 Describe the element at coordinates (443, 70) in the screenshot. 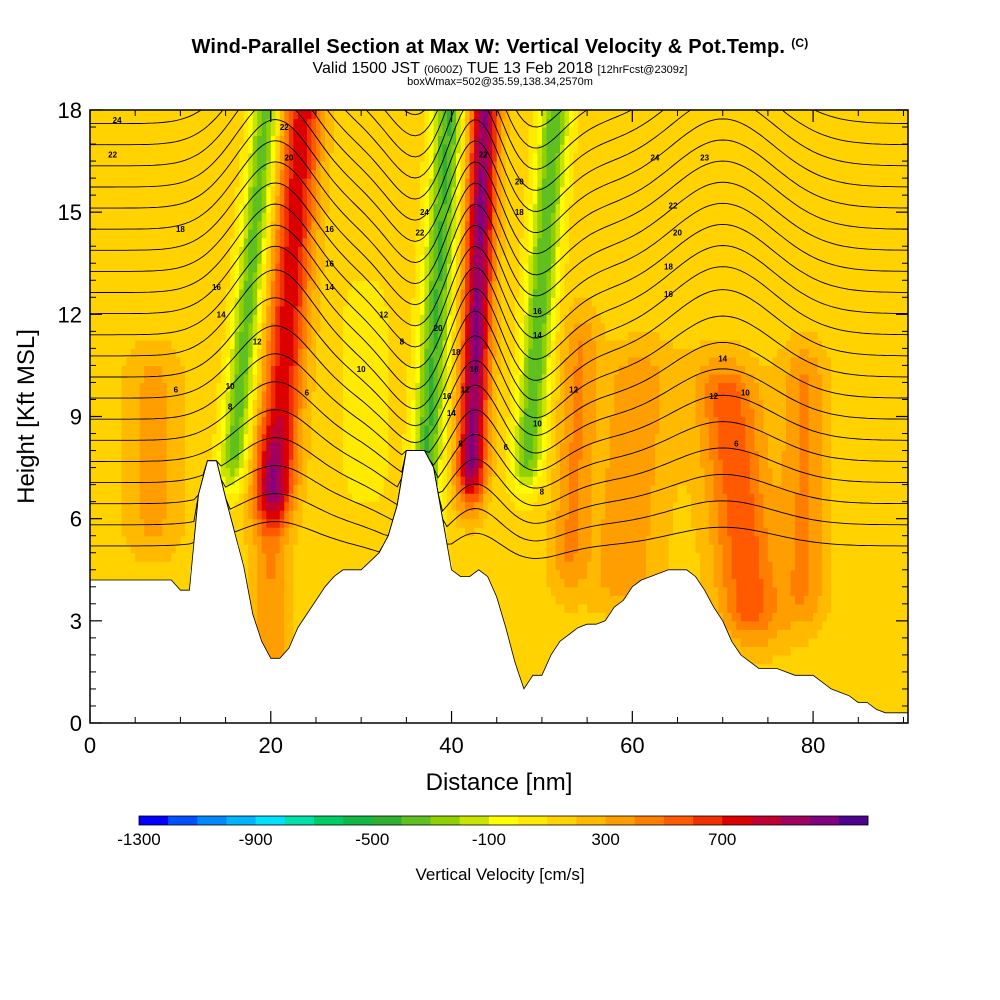

I see `utc-time: (0600Z)` at that location.